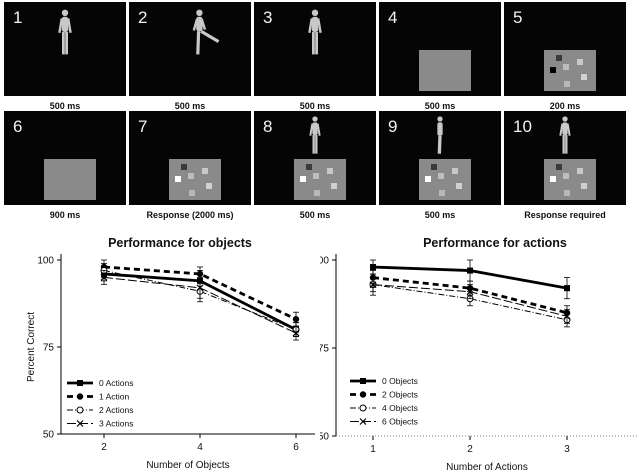  I want to click on trial-panel-1: 1, so click(65, 49).